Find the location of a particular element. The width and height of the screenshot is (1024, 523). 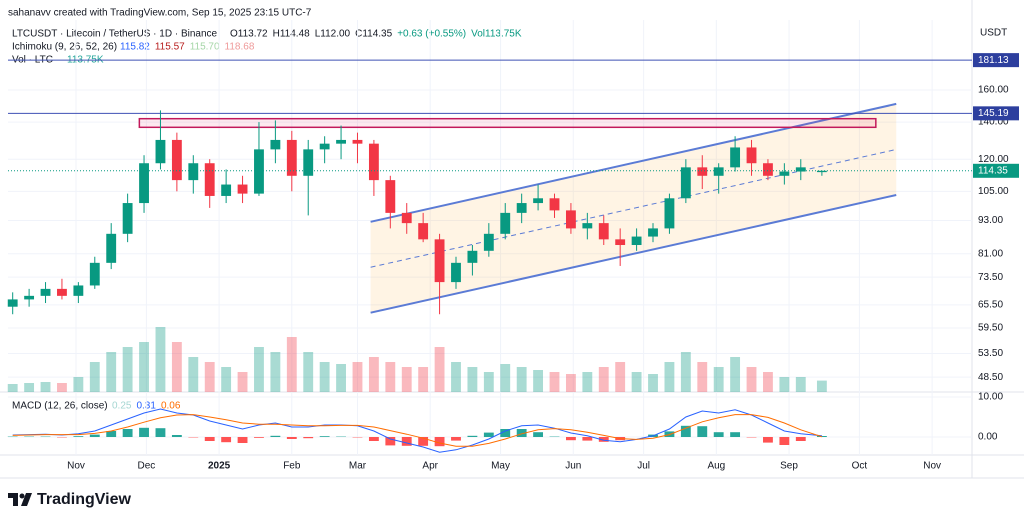

brand: TradingView is located at coordinates (84, 499).